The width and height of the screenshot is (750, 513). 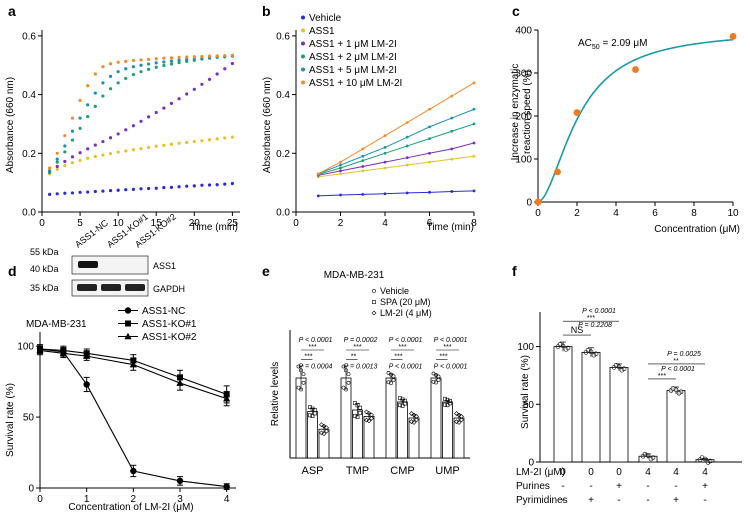 What do you see at coordinates (325, 18) in the screenshot?
I see `panel-b-legend-label: Vehicle` at bounding box center [325, 18].